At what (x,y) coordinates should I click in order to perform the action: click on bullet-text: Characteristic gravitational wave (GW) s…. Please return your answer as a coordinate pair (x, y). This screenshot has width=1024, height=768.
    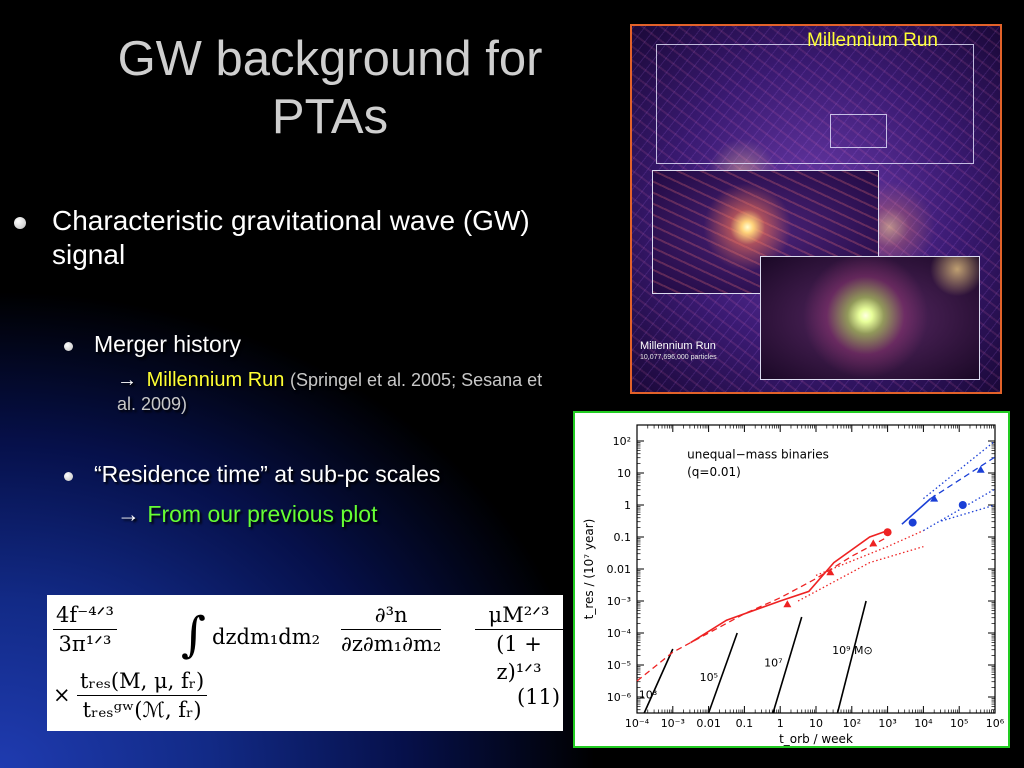
    Looking at the image, I should click on (291, 237).